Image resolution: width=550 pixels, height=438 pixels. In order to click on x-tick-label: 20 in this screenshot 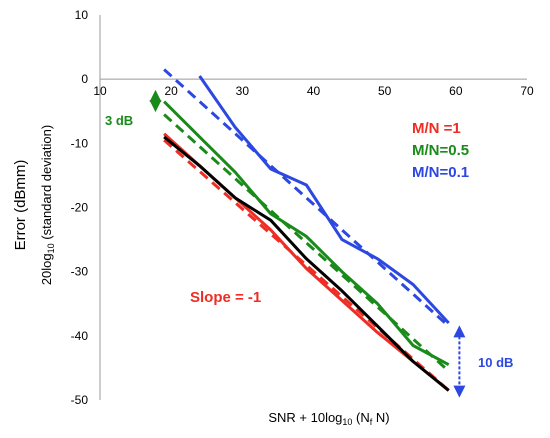, I will do `click(171, 91)`.